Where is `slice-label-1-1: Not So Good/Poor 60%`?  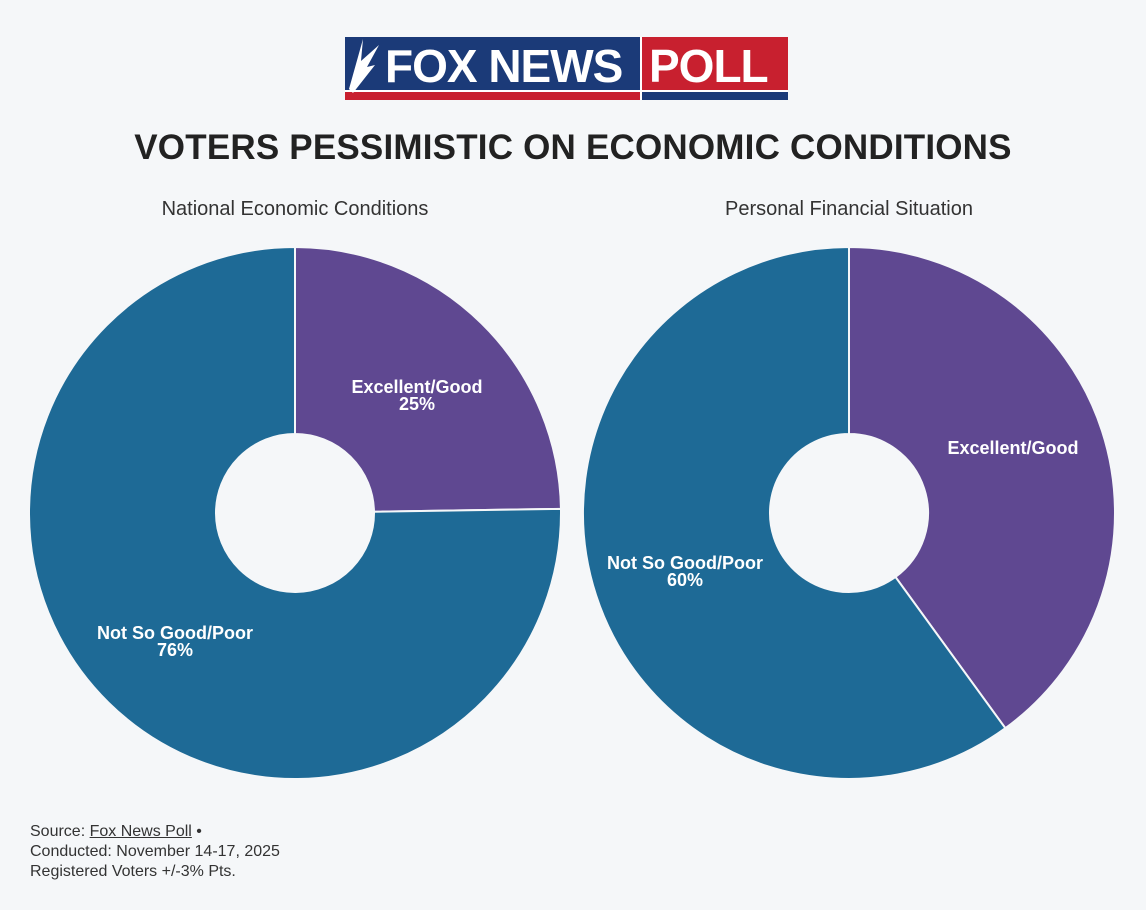 slice-label-1-1: Not So Good/Poor 60% is located at coordinates (685, 571).